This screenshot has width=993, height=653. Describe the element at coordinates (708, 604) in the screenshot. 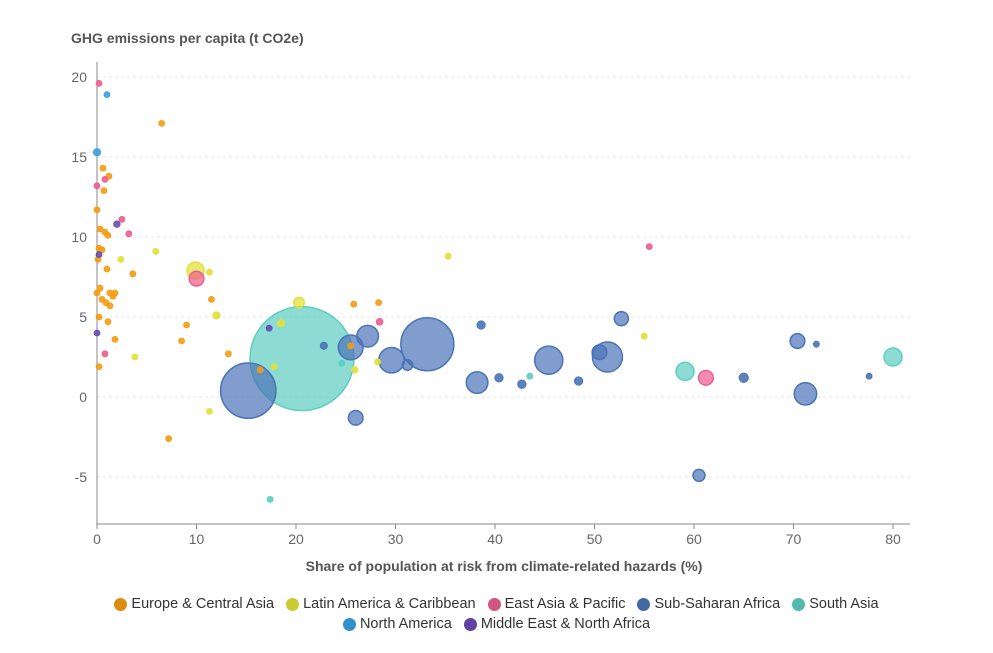

I see `legend-item-sub-saharan-africa: Sub-Saharan Africa` at that location.